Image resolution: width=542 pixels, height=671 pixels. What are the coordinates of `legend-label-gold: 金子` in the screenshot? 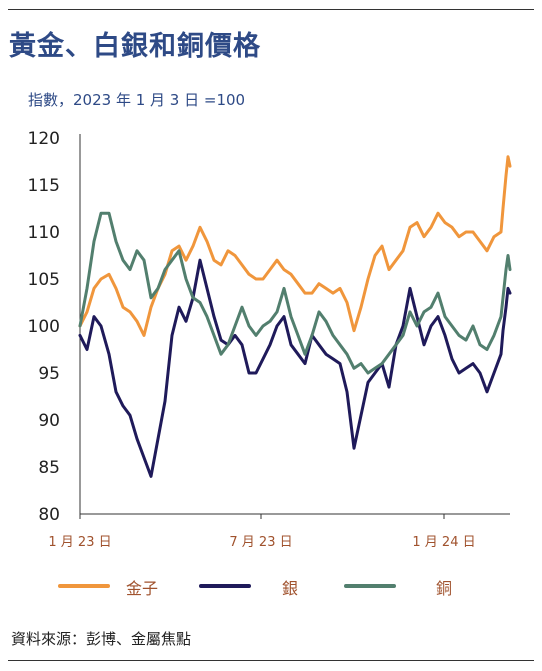 It's located at (142, 588).